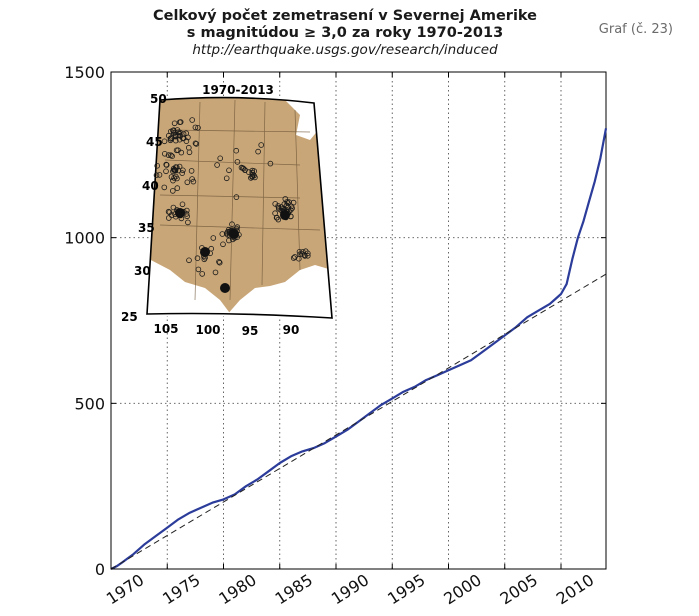 The image size is (699, 616). Describe the element at coordinates (250, 331) in the screenshot. I see `inset-longitude-label: 95` at that location.